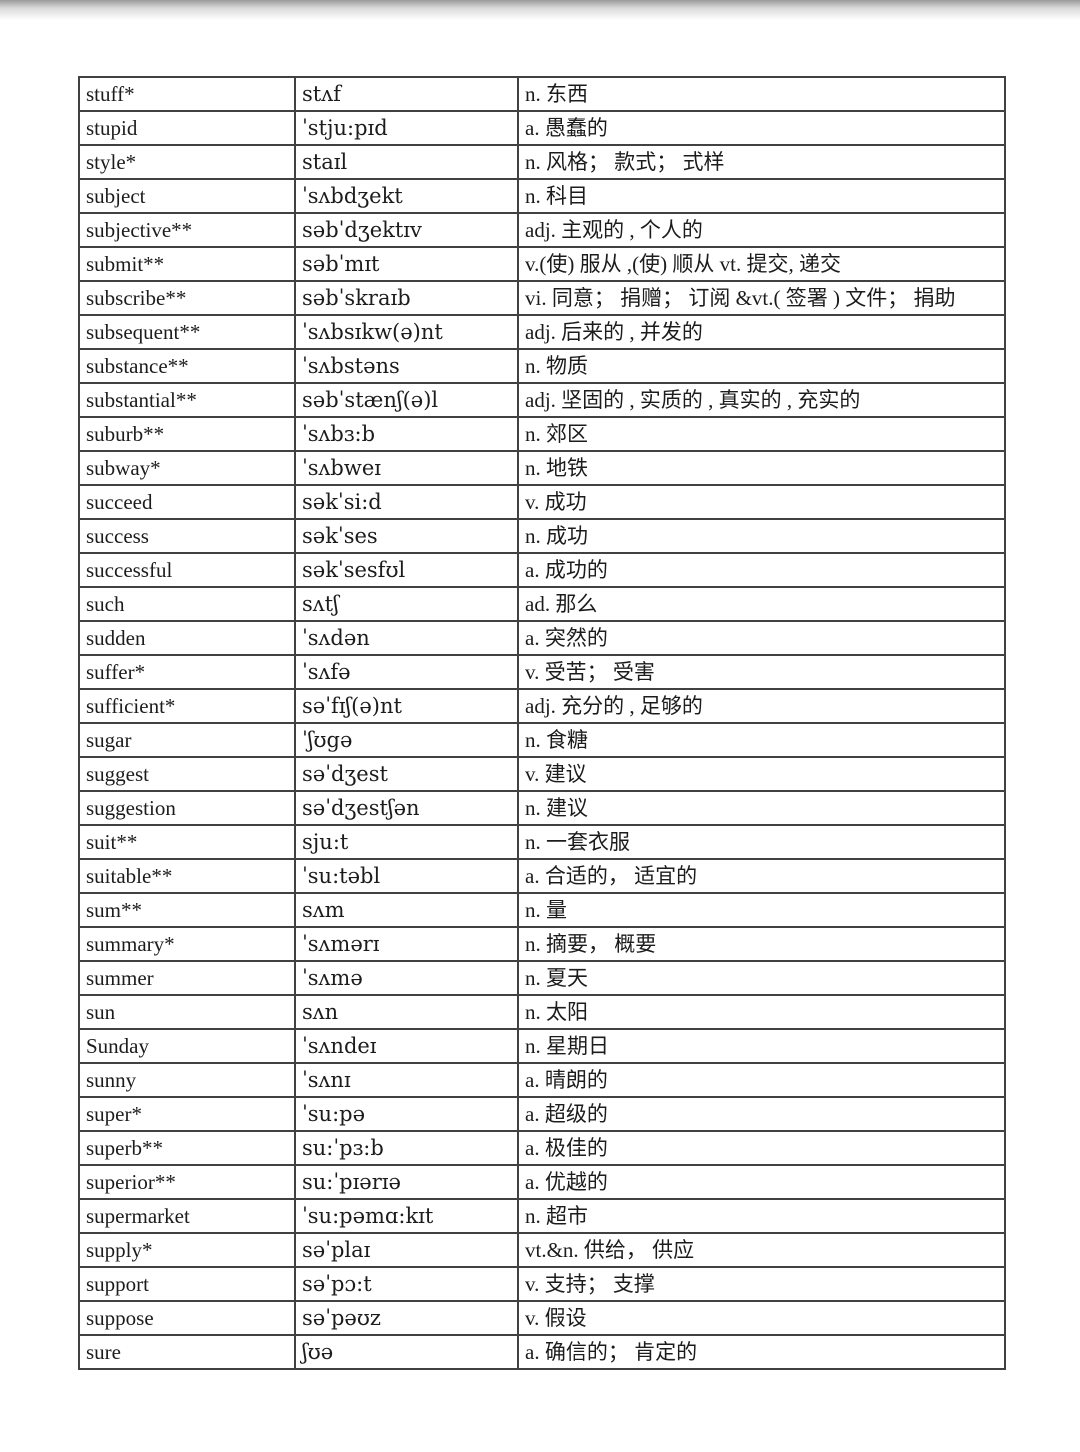  What do you see at coordinates (187, 434) in the screenshot?
I see `word-cell: suburb**` at bounding box center [187, 434].